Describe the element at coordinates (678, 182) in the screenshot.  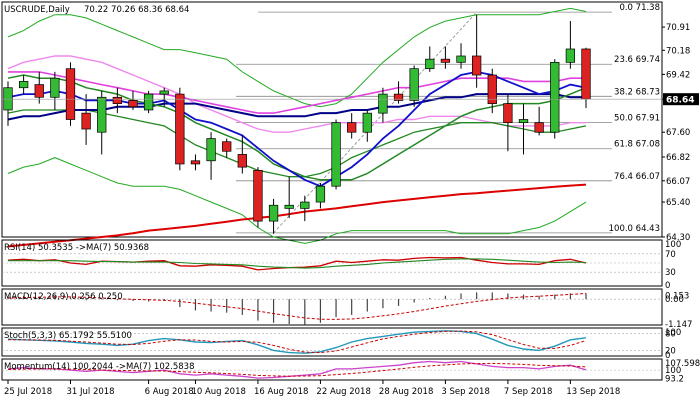
I see `price-tick-label: 66.07` at that location.